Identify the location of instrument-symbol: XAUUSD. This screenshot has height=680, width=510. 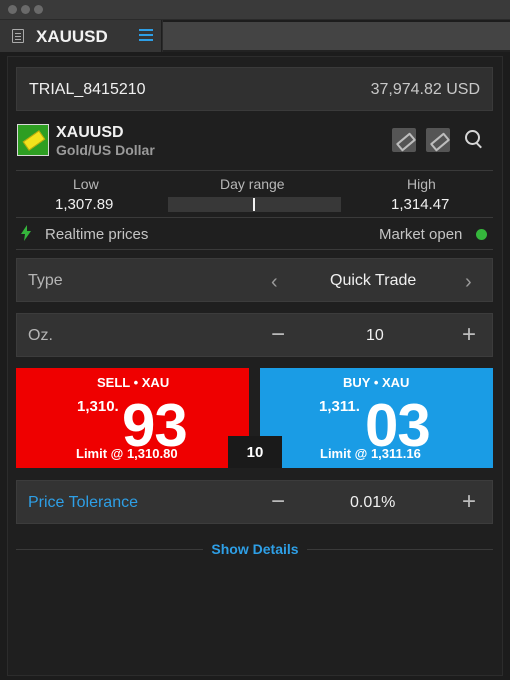
(90, 132).